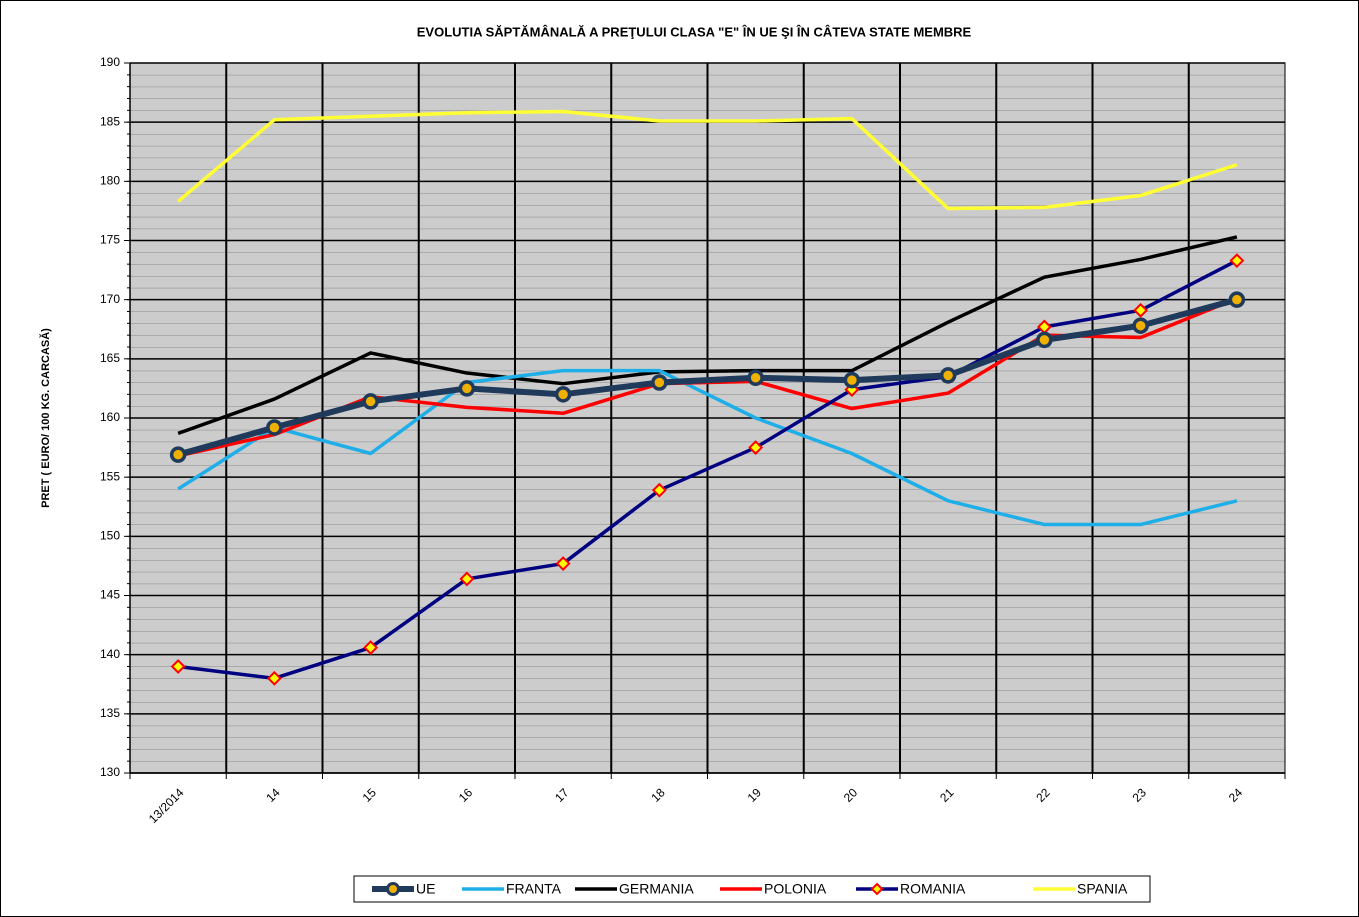 The width and height of the screenshot is (1359, 917). What do you see at coordinates (110, 713) in the screenshot?
I see `y-tick-label: 135` at bounding box center [110, 713].